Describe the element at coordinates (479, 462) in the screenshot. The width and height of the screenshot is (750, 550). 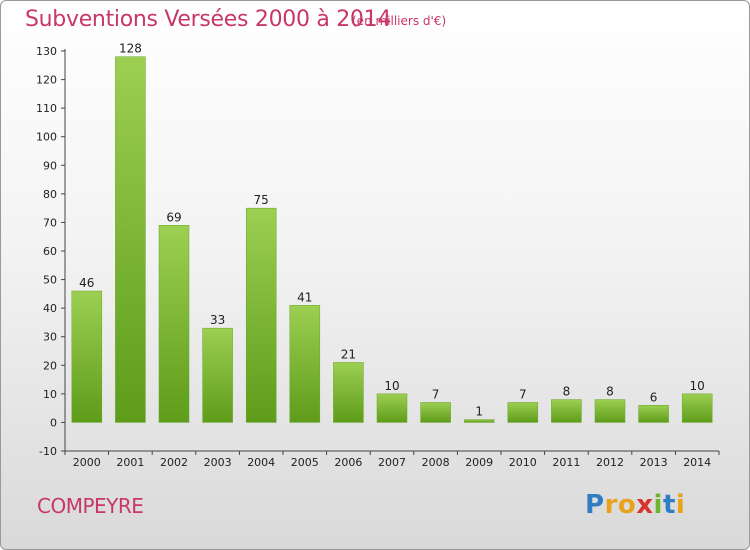
I see `x-tick-label-2009: 2009` at that location.